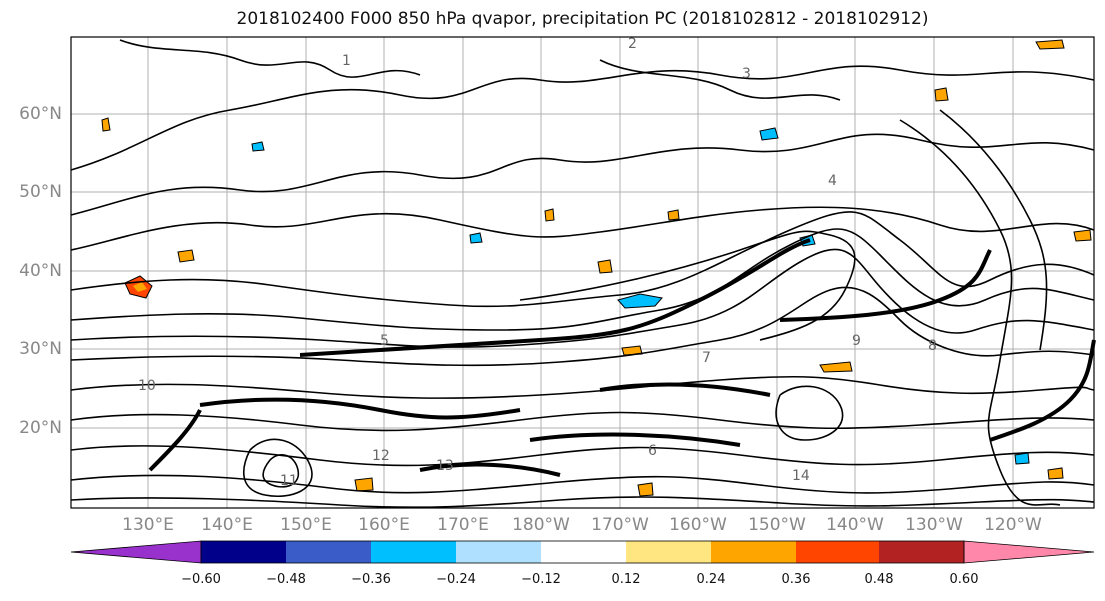 This screenshot has height=601, width=1105. What do you see at coordinates (746, 74) in the screenshot?
I see `contour-label: 3` at bounding box center [746, 74].